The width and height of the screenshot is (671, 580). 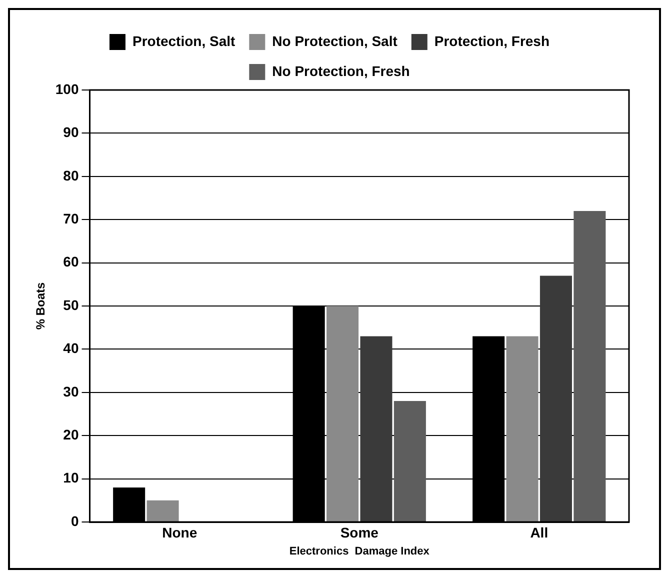 I want to click on x-axis-title: Electronics Damage Index, so click(x=359, y=551).